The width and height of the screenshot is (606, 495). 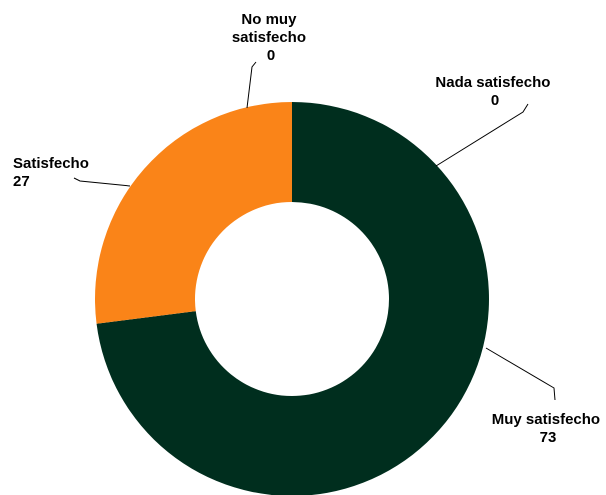 I want to click on value-nada-satisfecho: 0, so click(x=495, y=100).